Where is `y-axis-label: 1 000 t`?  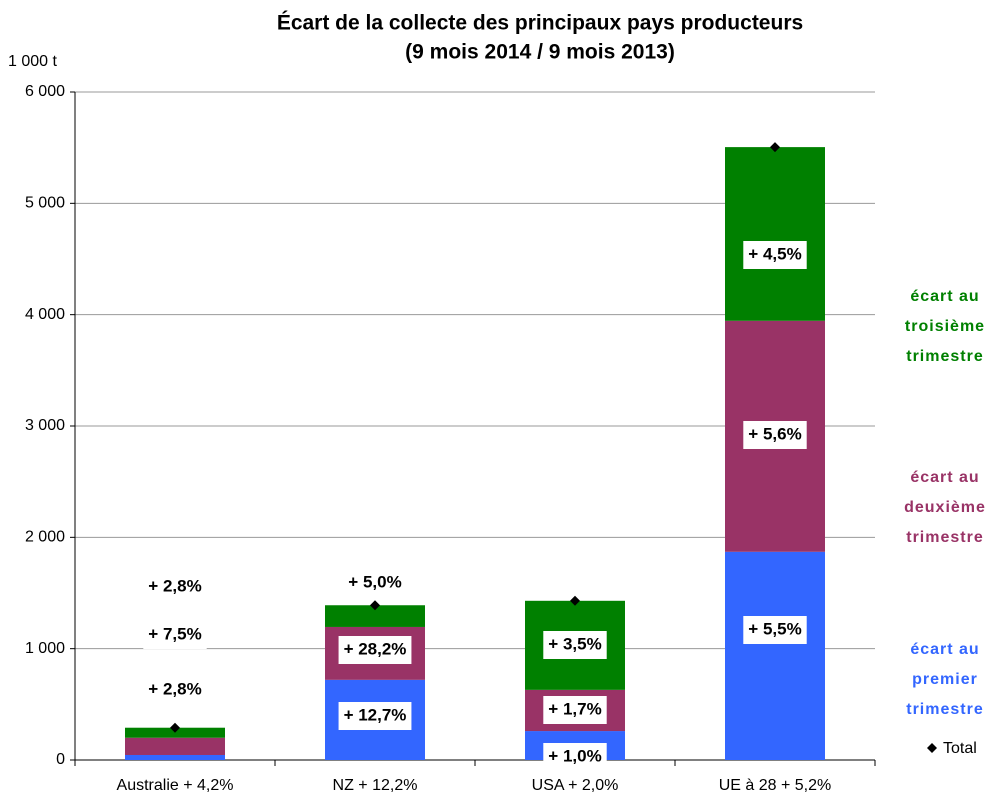 y-axis-label: 1 000 t is located at coordinates (32, 61).